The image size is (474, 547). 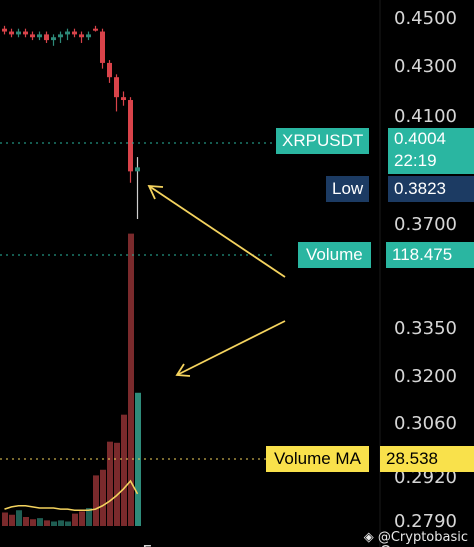 I want to click on volume-ma-value: 28.538, so click(x=412, y=458).